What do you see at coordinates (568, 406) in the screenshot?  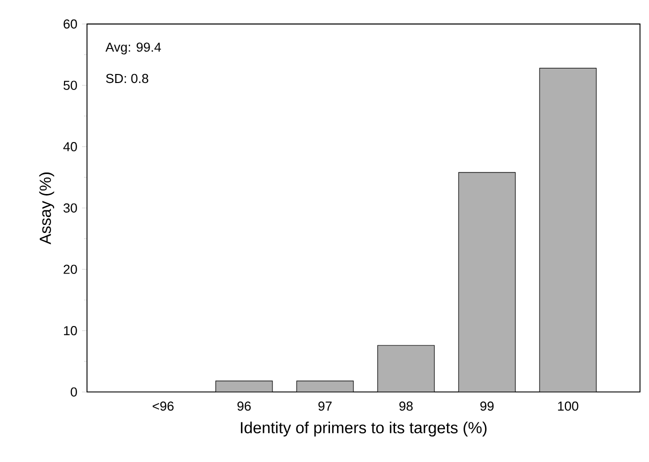 I see `x-tick-label: 100` at bounding box center [568, 406].